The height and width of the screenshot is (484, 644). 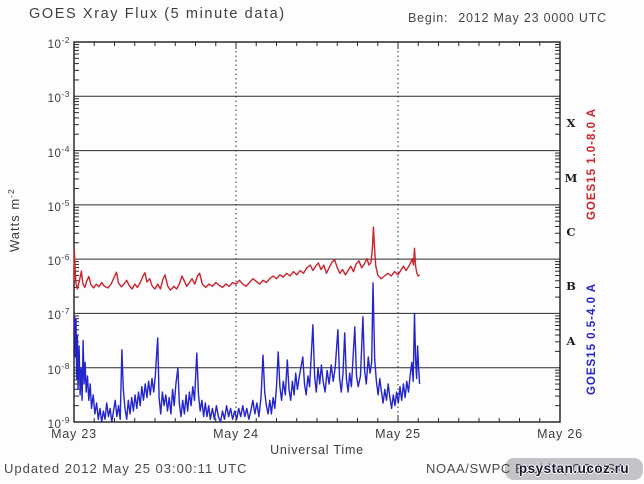 I want to click on flux-line-long-channel, so click(x=247, y=258).